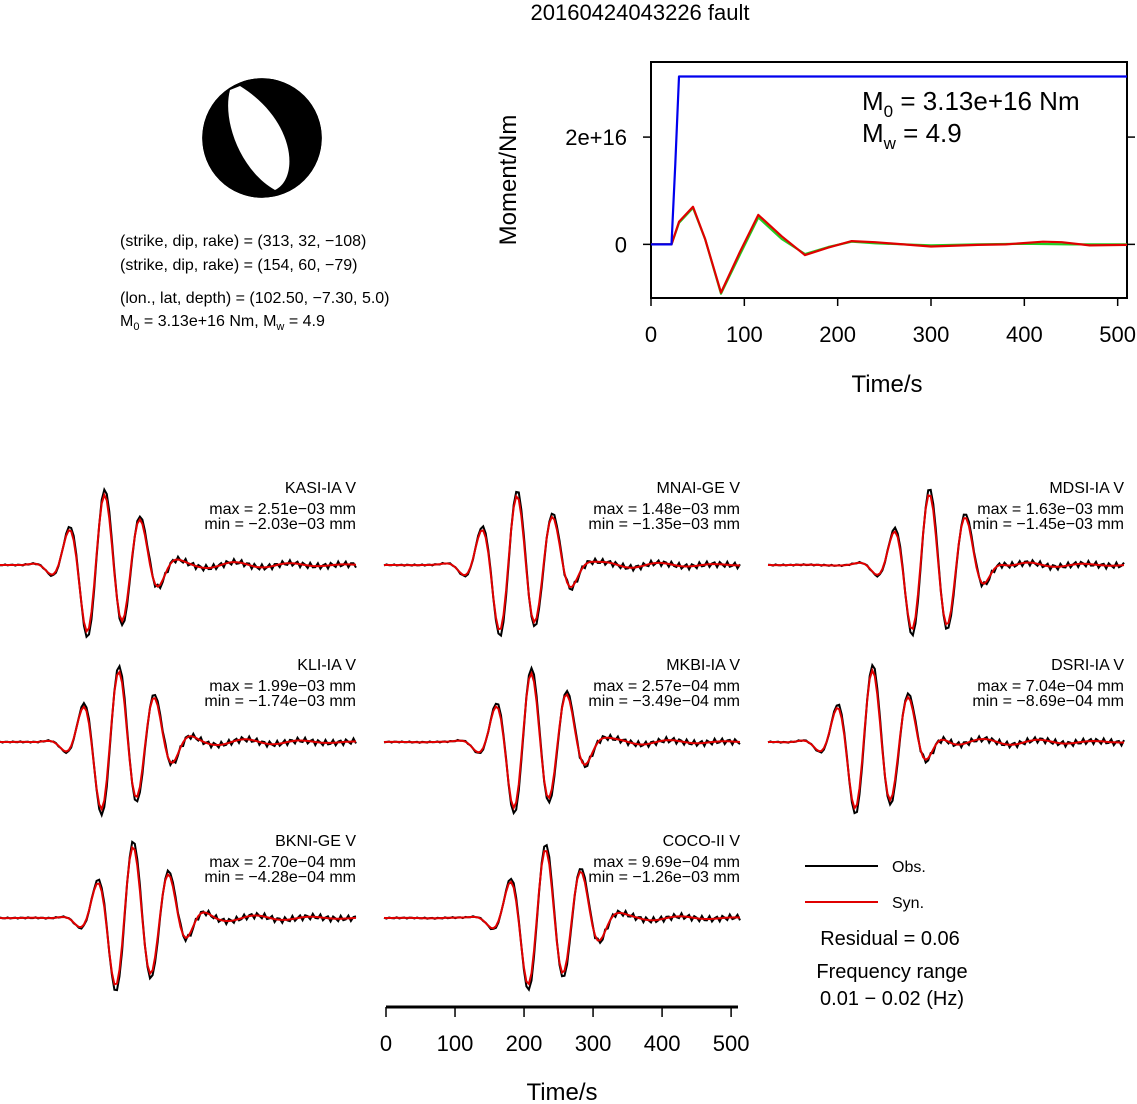 The width and height of the screenshot is (1137, 1104). What do you see at coordinates (865, 885) in the screenshot?
I see `legend: Obs. Syn.` at bounding box center [865, 885].